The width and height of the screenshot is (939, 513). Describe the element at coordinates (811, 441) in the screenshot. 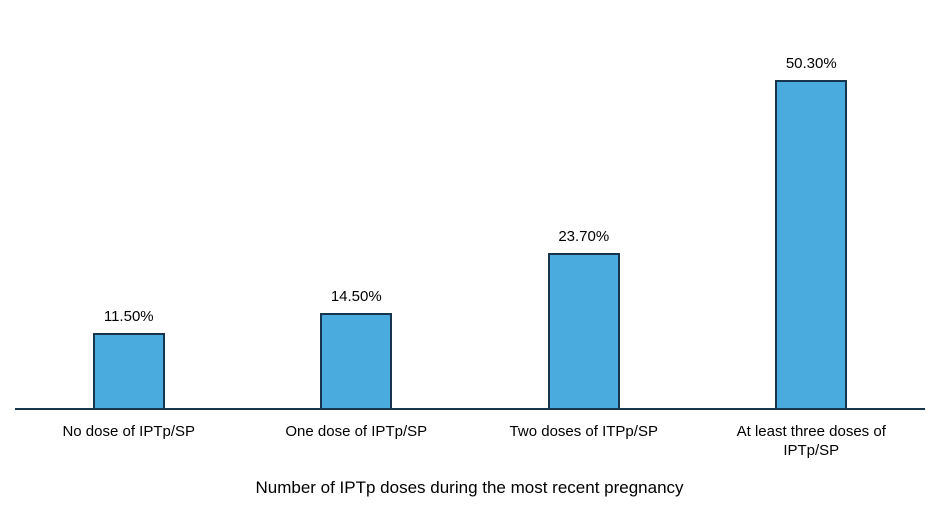

I see `x-axis-category-label: At least three doses of IPTp/SP` at that location.